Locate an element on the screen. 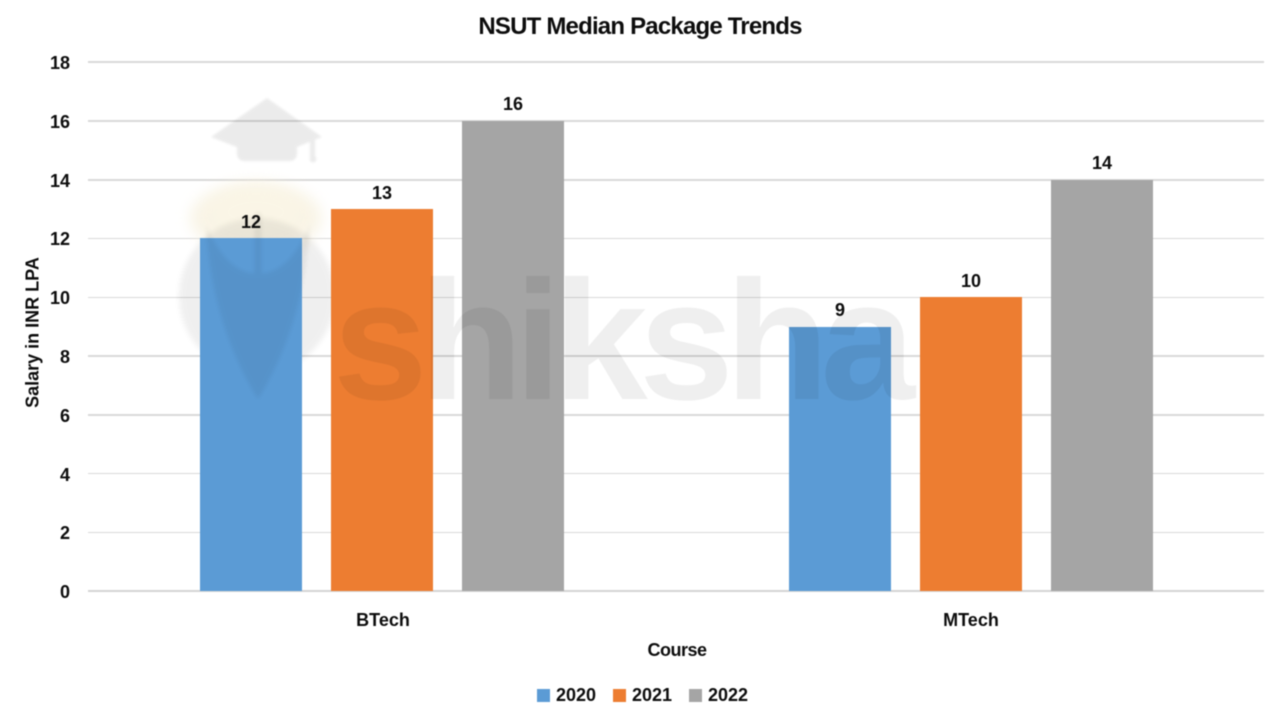 This screenshot has width=1280, height=720. svg-text: shiksha is located at coordinates (625, 341).